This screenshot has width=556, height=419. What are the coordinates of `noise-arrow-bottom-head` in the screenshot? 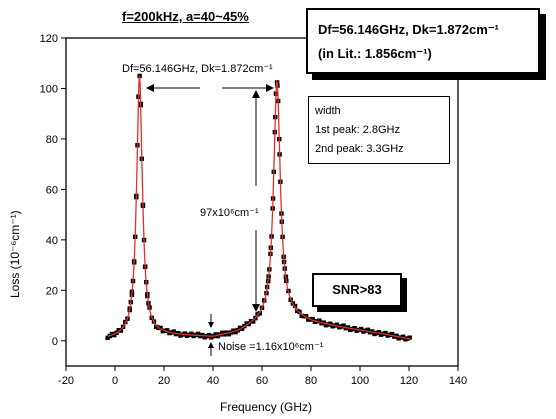 It's located at (211, 345).